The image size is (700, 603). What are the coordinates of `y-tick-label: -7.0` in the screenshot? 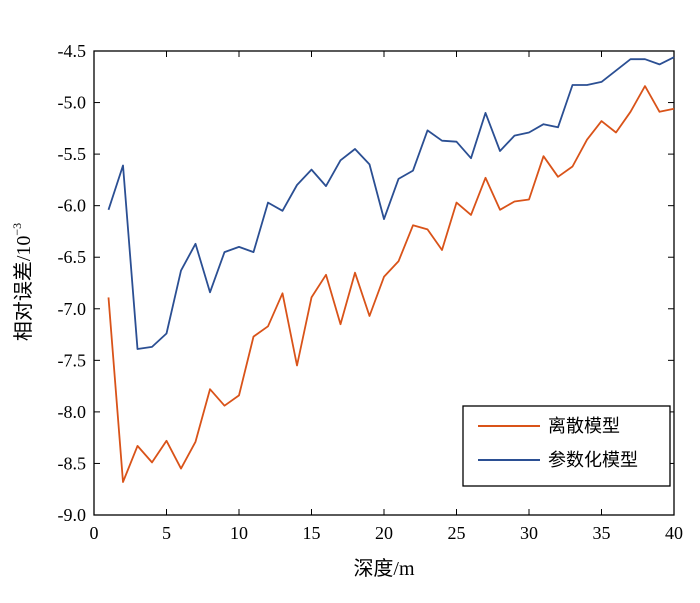 It's located at (72, 309).